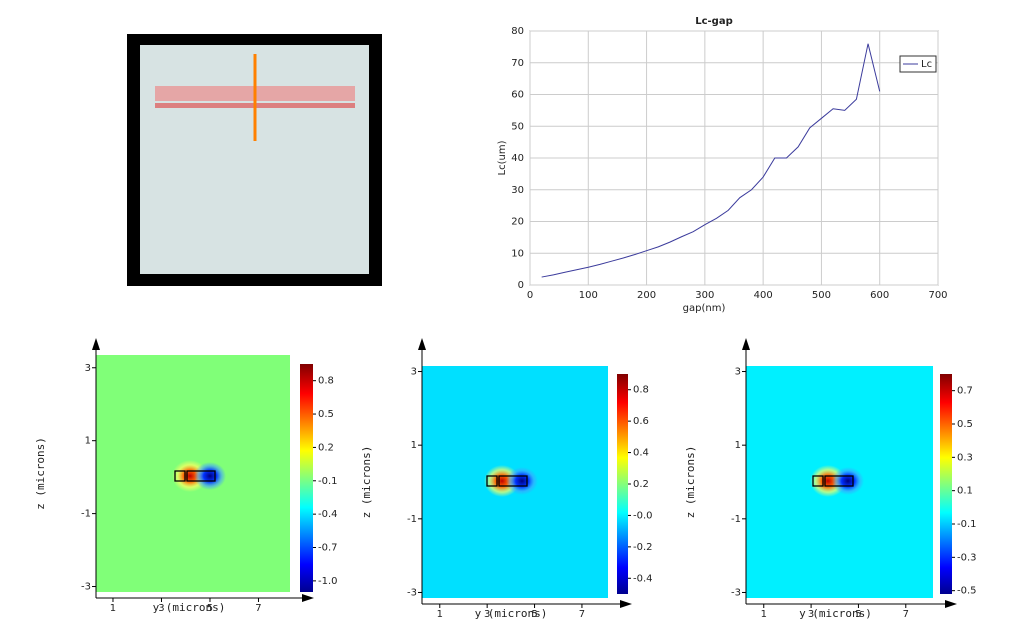  What do you see at coordinates (643, 547) in the screenshot?
I see `colorbar-tick-label: -0.2` at bounding box center [643, 547].